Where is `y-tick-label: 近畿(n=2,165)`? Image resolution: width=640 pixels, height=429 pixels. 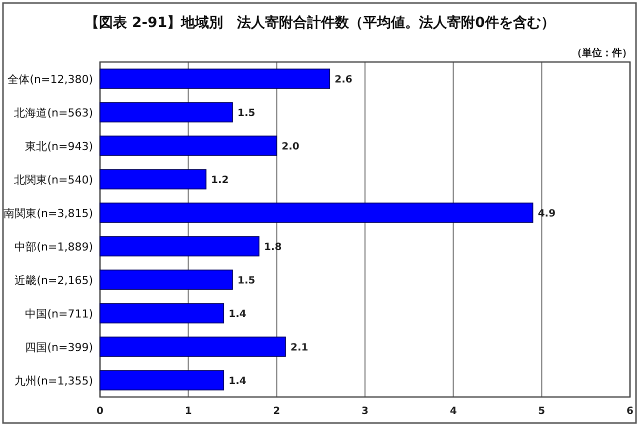
y-tick-label: 近畿(n=2,165) is located at coordinates (53, 280).